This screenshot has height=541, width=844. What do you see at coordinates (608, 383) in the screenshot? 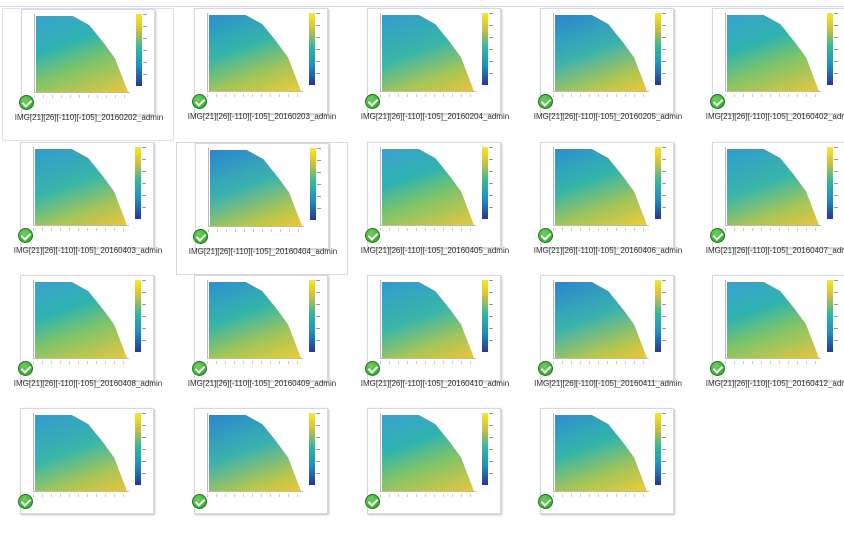
I see `file-name-label: IMG[21][26][-110][-105]_20160411_admin` at bounding box center [608, 383].